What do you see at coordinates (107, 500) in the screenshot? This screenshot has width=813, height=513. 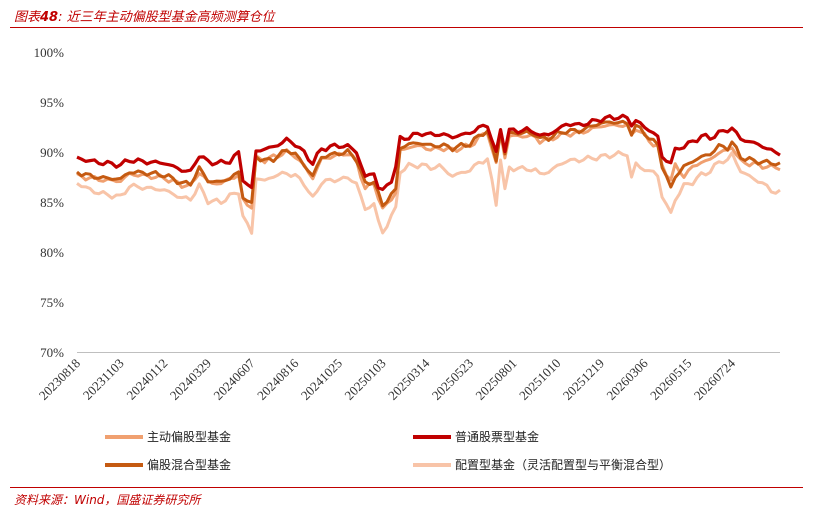 I see `source-note: 资料来源：Wind，国盛证券研究所` at bounding box center [107, 500].